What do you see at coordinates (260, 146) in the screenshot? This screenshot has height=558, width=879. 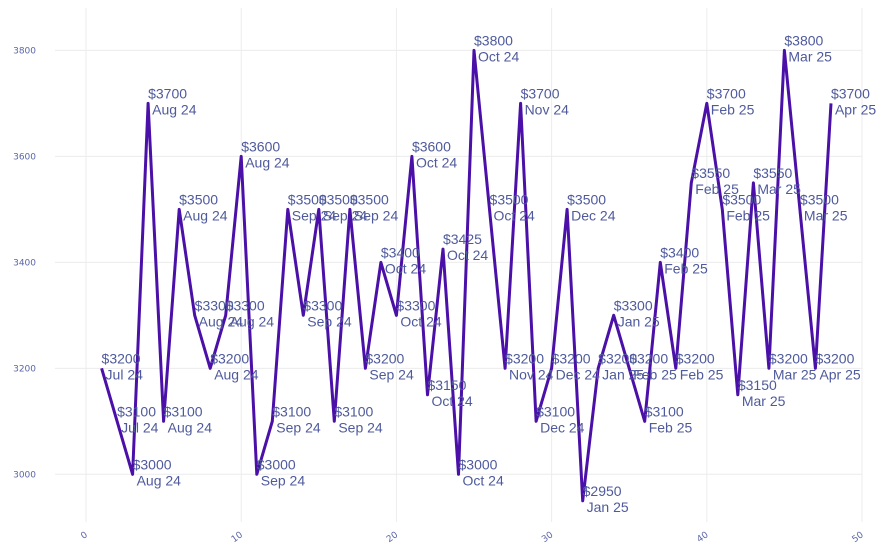 I see `data-label-price: $3600` at bounding box center [260, 146].